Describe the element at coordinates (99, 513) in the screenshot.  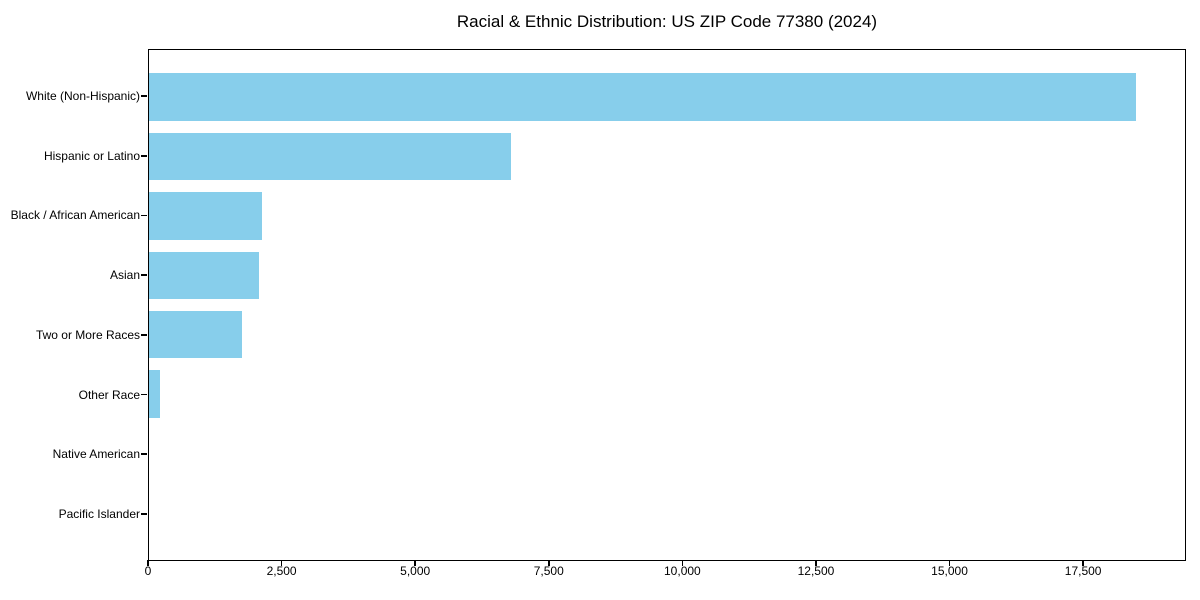
I see `y-tick-label-pacific-islander: Pacific Islander` at that location.